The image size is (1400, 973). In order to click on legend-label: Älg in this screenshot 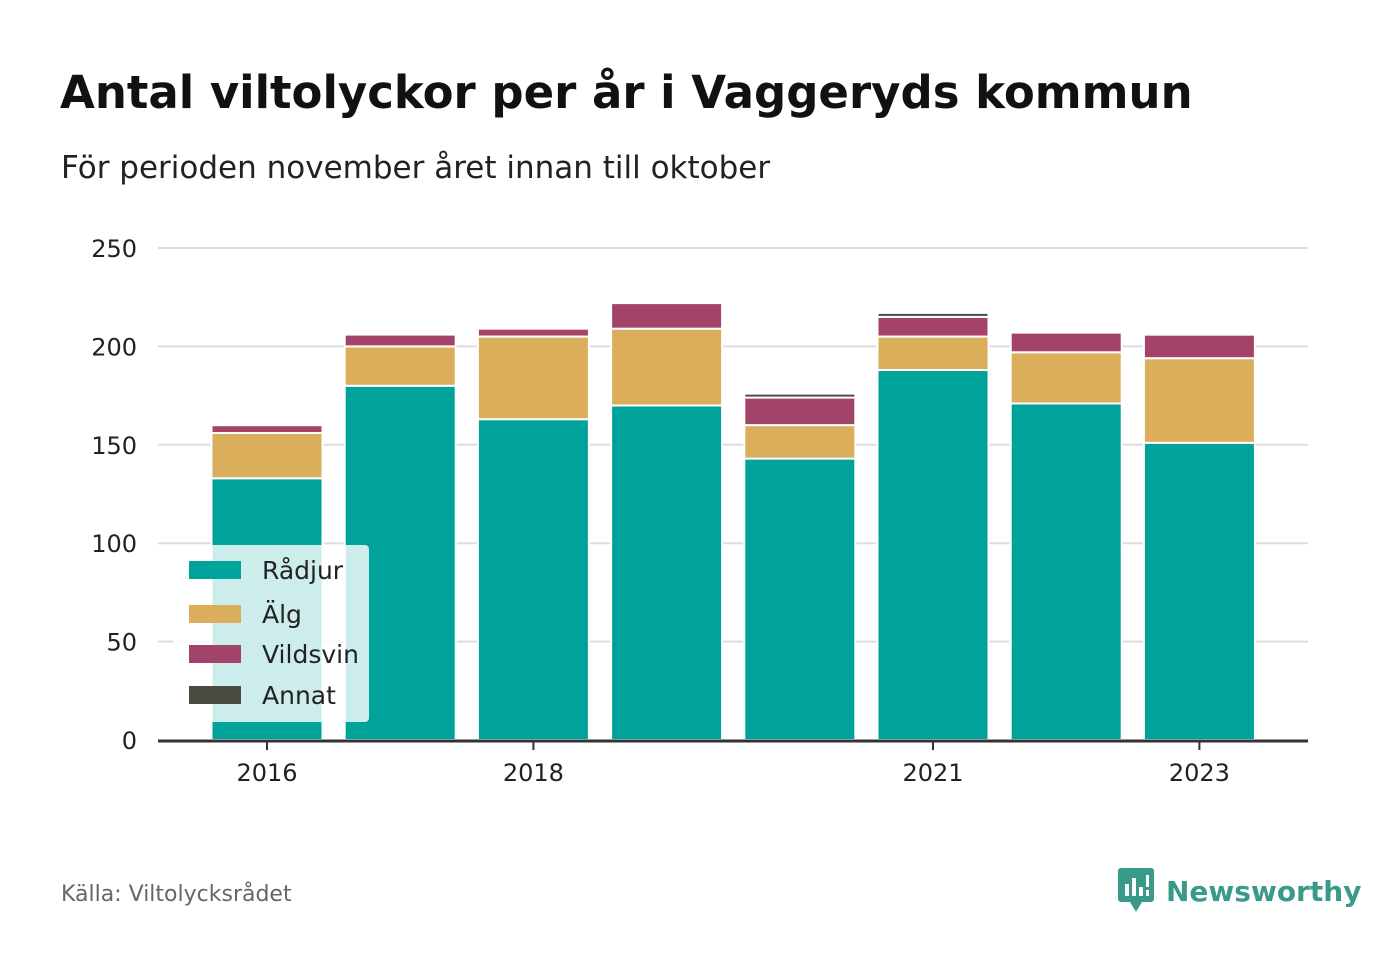, I will do `click(282, 614)`.